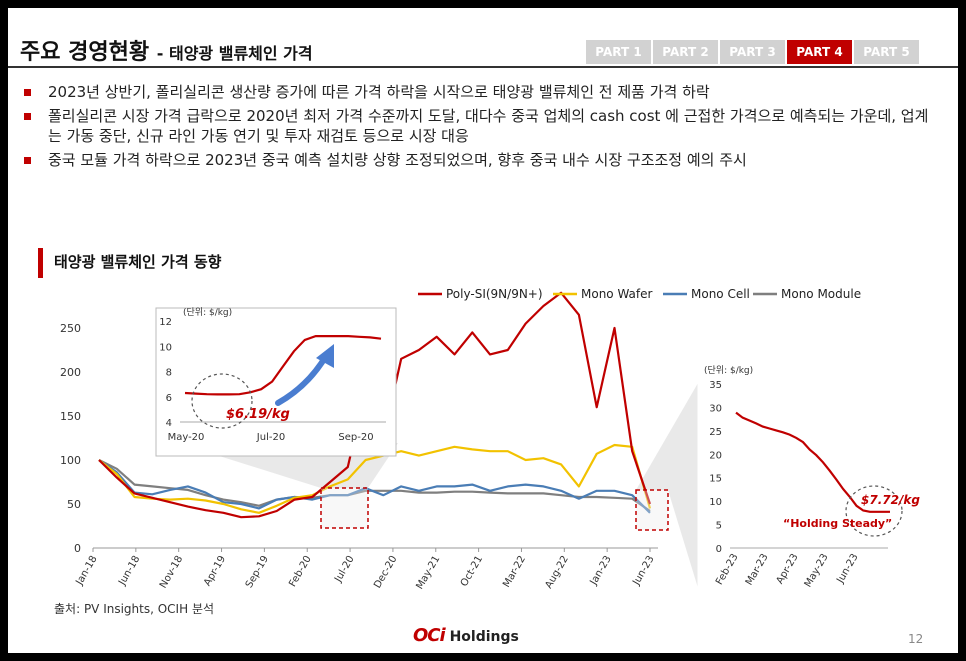 This screenshot has height=661, width=966. I want to click on zoom-box-2023, so click(652, 510).